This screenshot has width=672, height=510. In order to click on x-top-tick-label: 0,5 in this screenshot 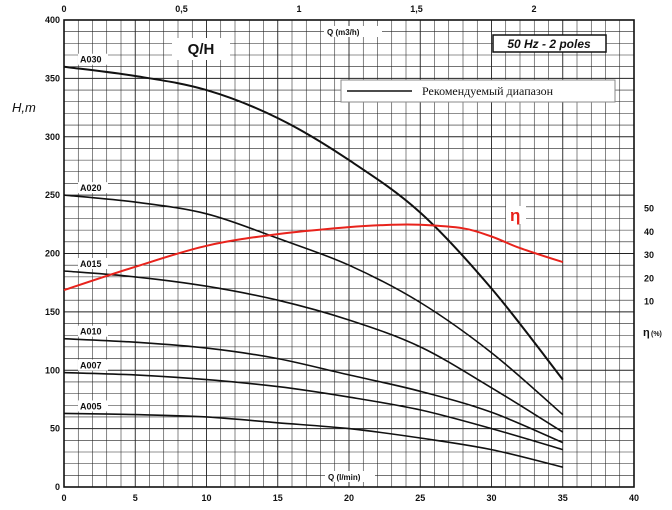, I will do `click(181, 9)`.